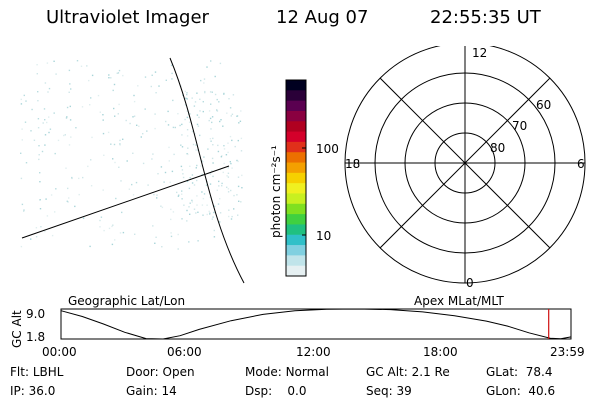  Describe the element at coordinates (17, 391) in the screenshot. I see `info-ip-label: IP:` at that location.